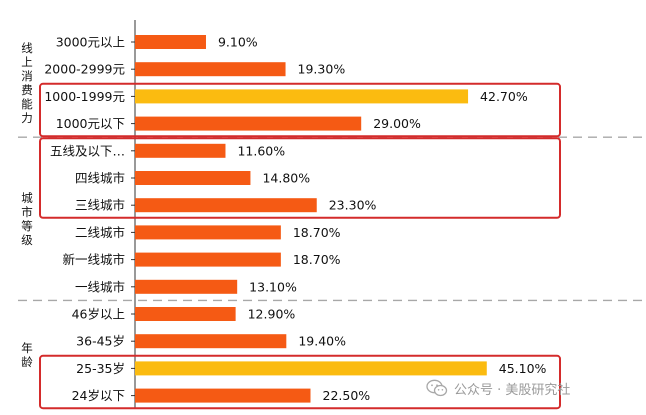  What do you see at coordinates (100, 232) in the screenshot?
I see `category-label: 二线城市` at bounding box center [100, 232].